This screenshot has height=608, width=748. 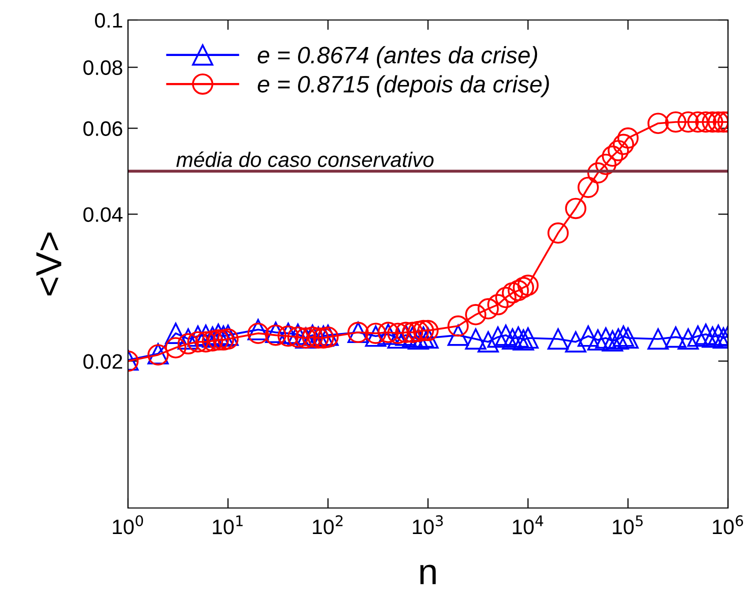 I want to click on y-tick-label: 0.02, so click(x=102, y=361).